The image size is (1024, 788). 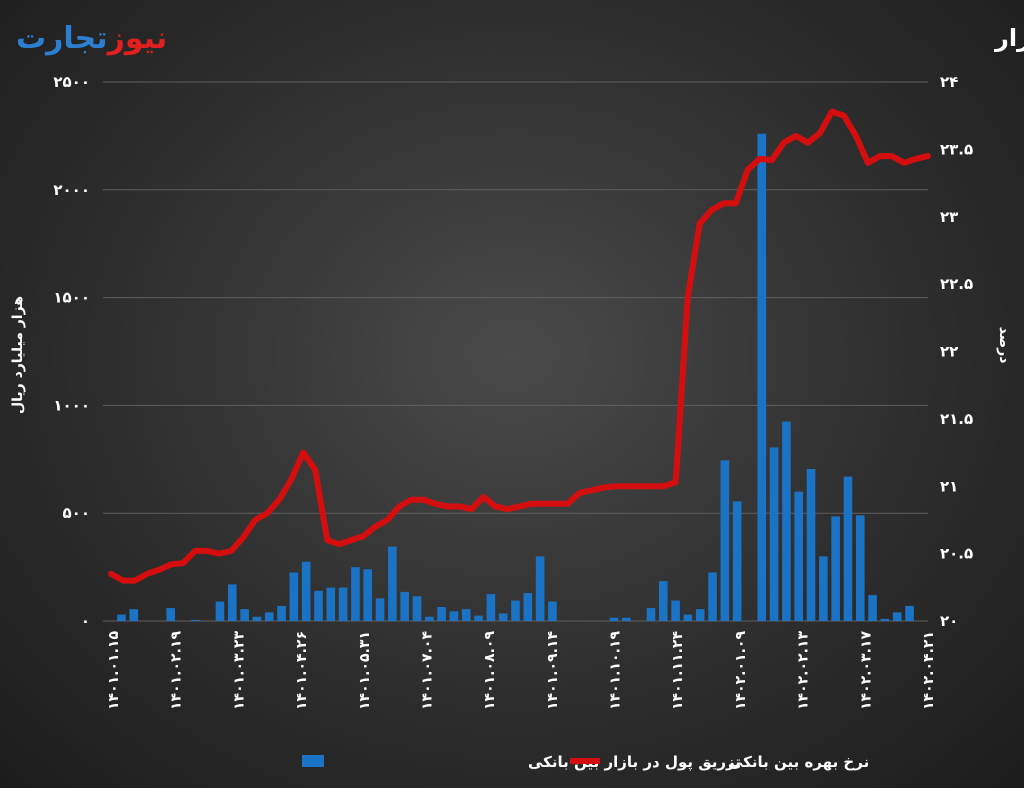 I want to click on x-tick-label: ۱۴۰۱.۰۵.۳۱, so click(x=365, y=670).